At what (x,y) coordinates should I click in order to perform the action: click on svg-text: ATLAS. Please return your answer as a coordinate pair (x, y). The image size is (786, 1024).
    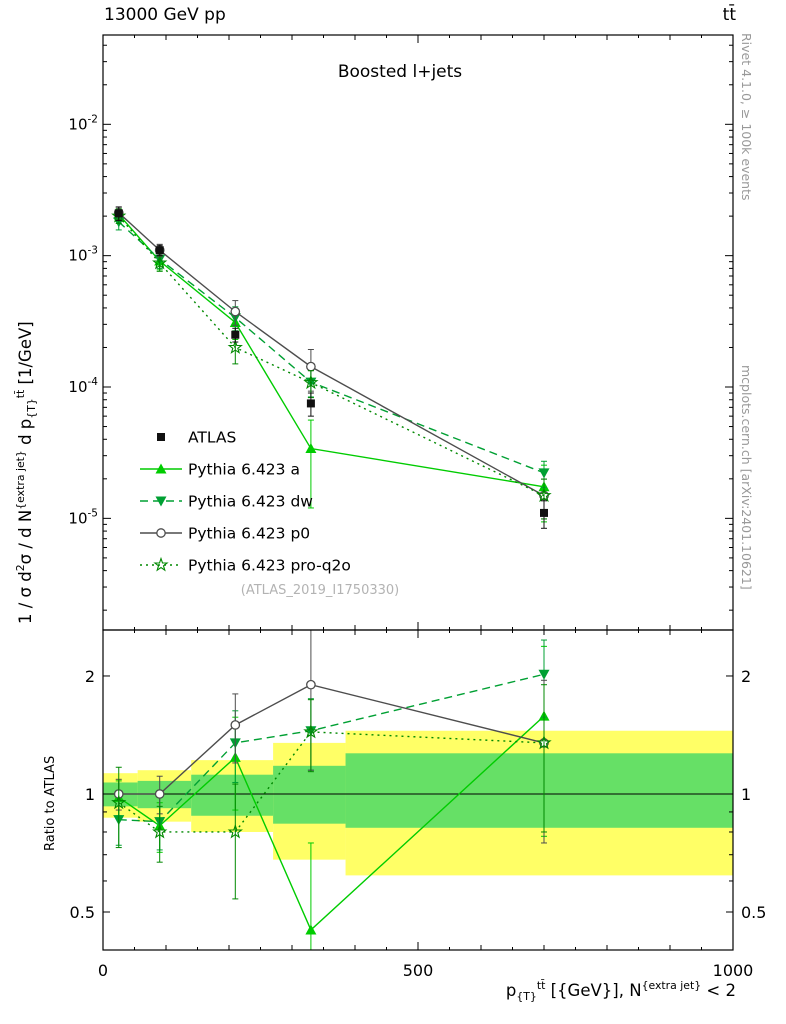
    Looking at the image, I should click on (212, 438).